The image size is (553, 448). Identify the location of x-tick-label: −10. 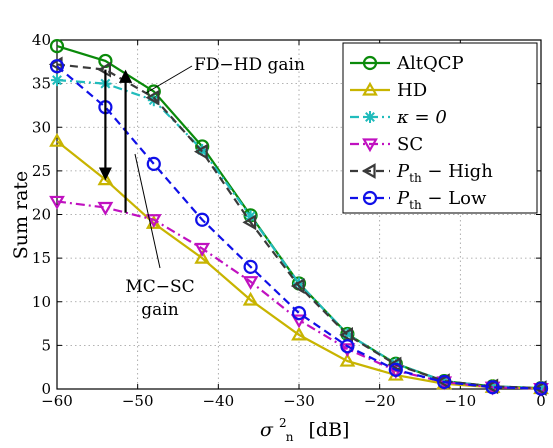
(461, 401).